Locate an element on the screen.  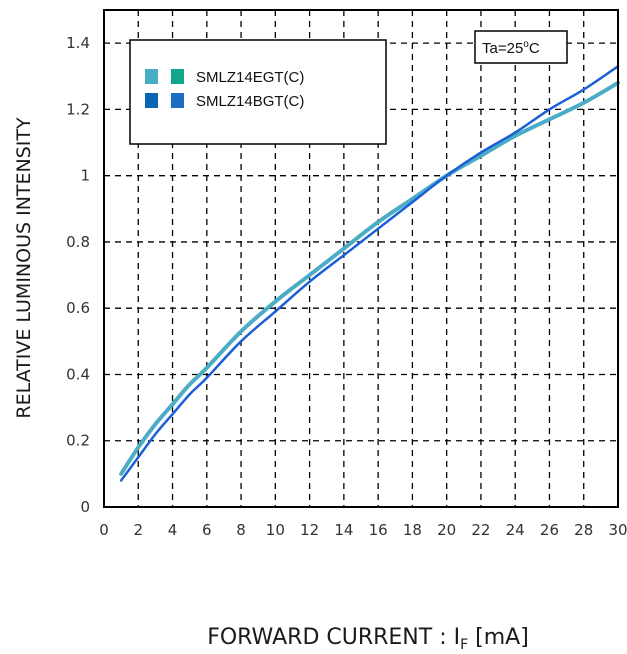
x-tick-label: 16 is located at coordinates (378, 530).